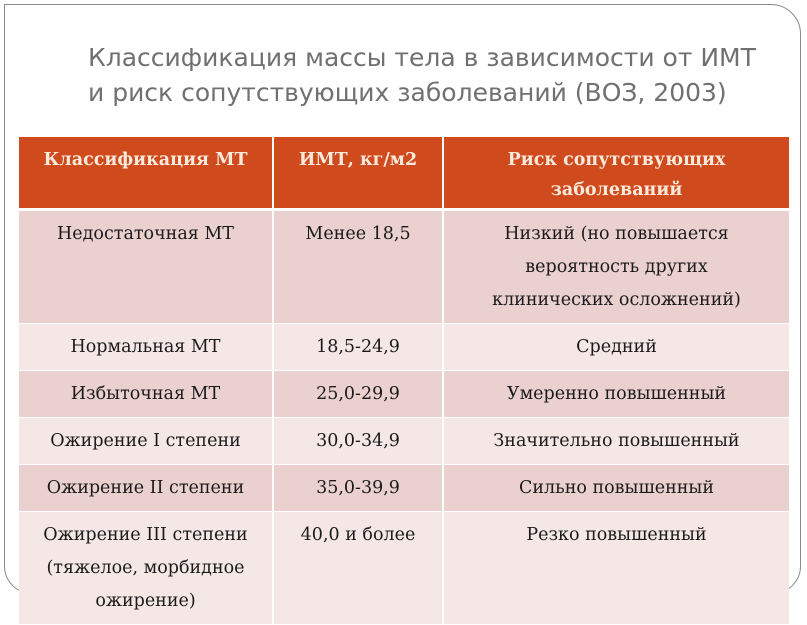  I want to click on cell-classification: Ожирение II степени, so click(146, 488).